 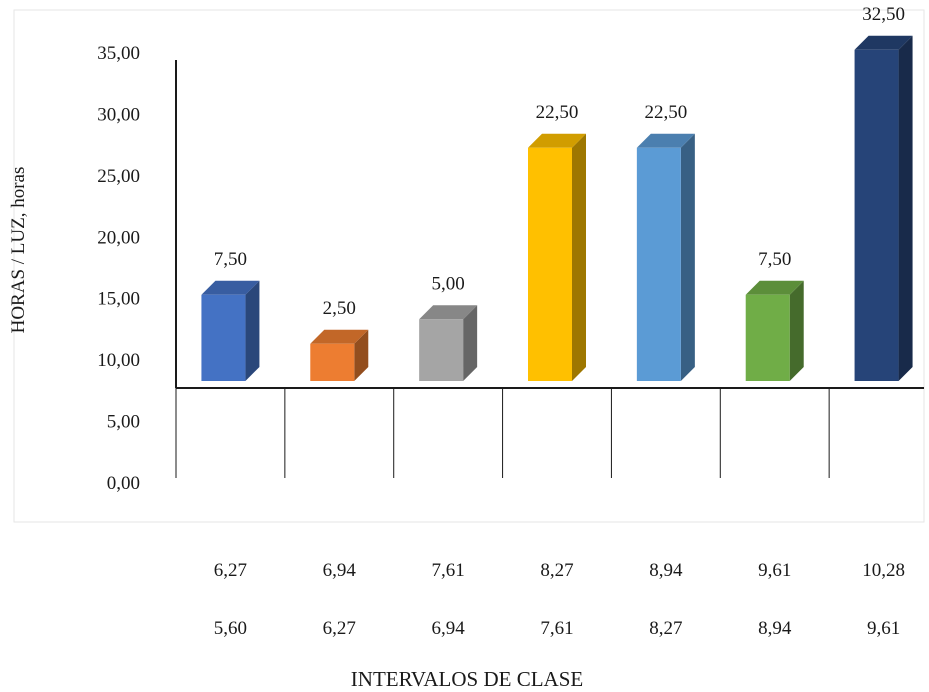 I want to click on y-tick-label: 25,00, so click(x=118, y=176).